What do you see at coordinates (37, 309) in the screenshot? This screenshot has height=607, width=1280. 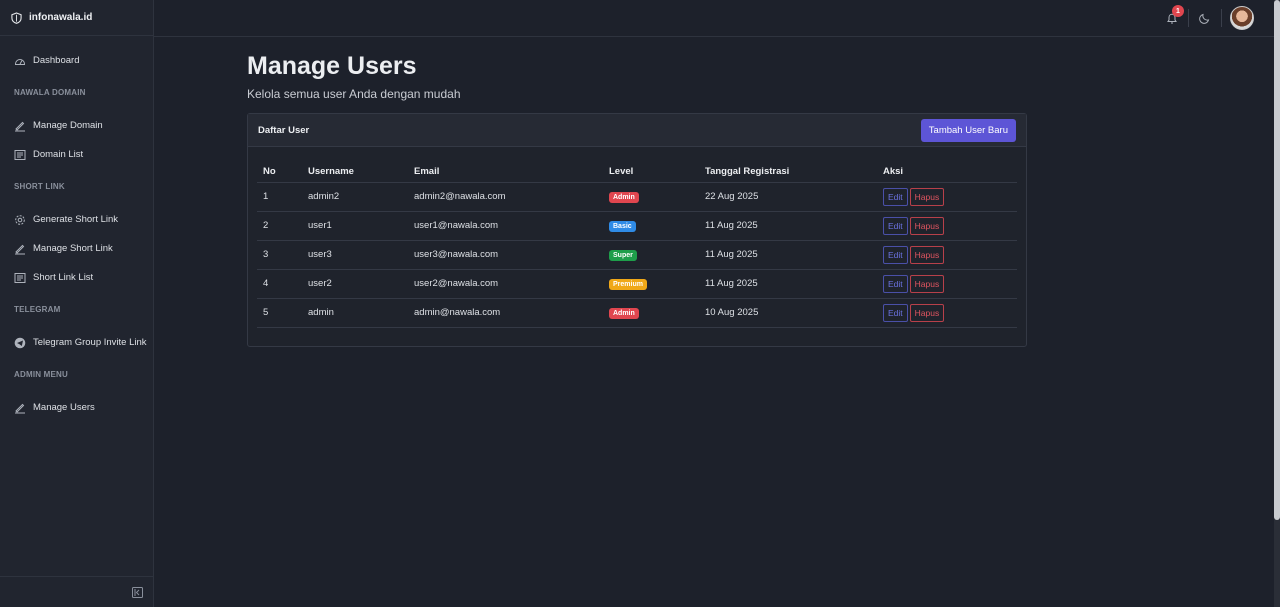 I see `sidebar-section-label: TELEGRAM` at bounding box center [37, 309].